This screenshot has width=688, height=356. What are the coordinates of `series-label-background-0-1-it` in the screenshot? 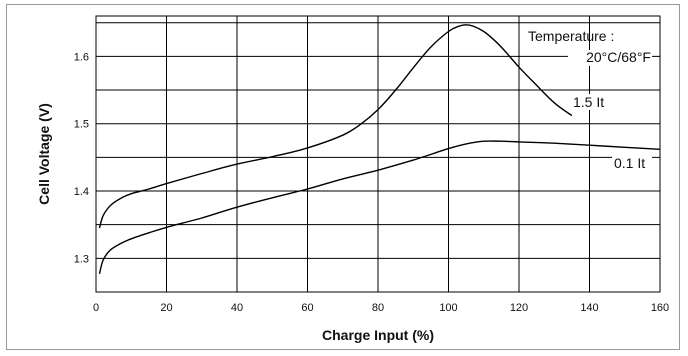 It's located at (632, 164).